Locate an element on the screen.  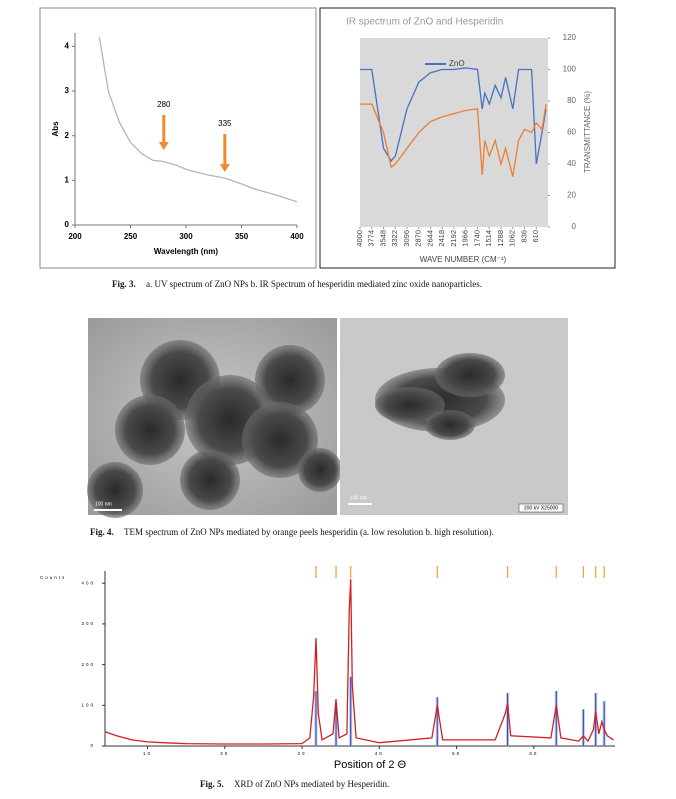
x-tick-label: 1966 is located at coordinates (465, 238).